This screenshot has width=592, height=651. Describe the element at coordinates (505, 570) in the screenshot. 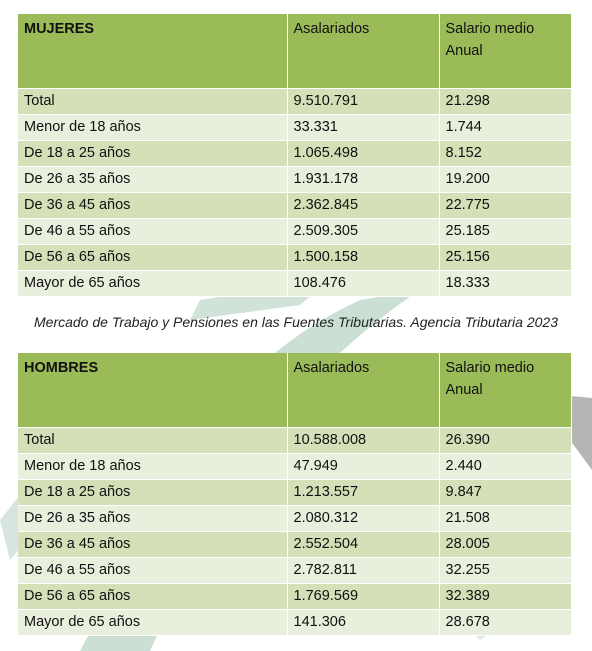

I see `row-salario: 32.255` at that location.